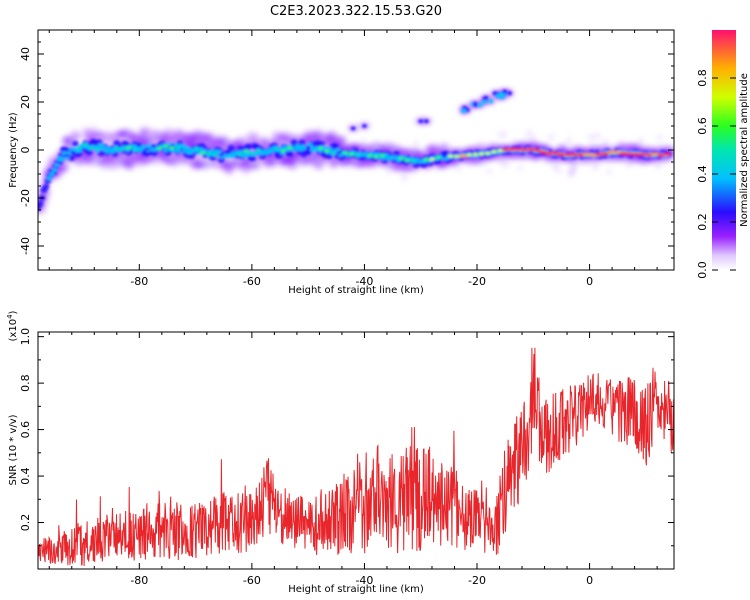  Describe the element at coordinates (744, 150) in the screenshot. I see `colorbar-label: Normalized spectral amplitude` at that location.